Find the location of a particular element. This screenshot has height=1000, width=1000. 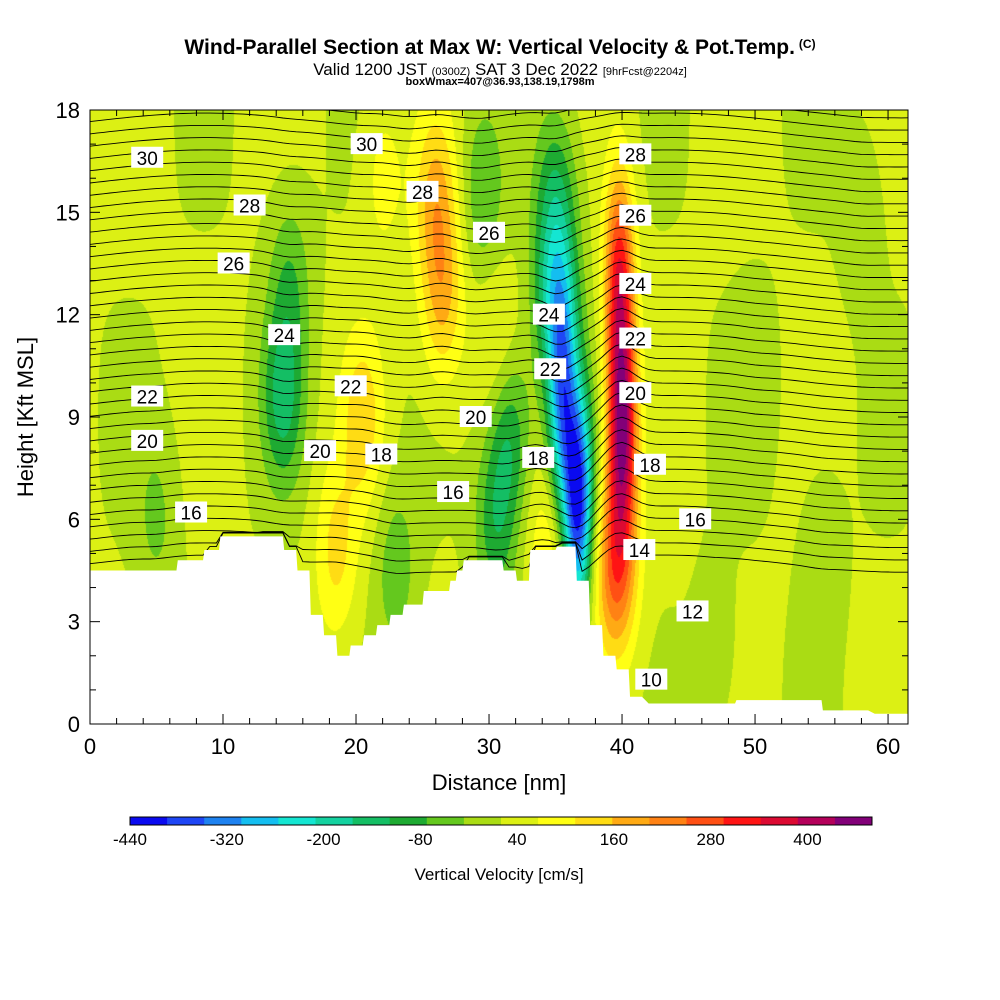

x-axis-label: Distance [nm] is located at coordinates (499, 782).